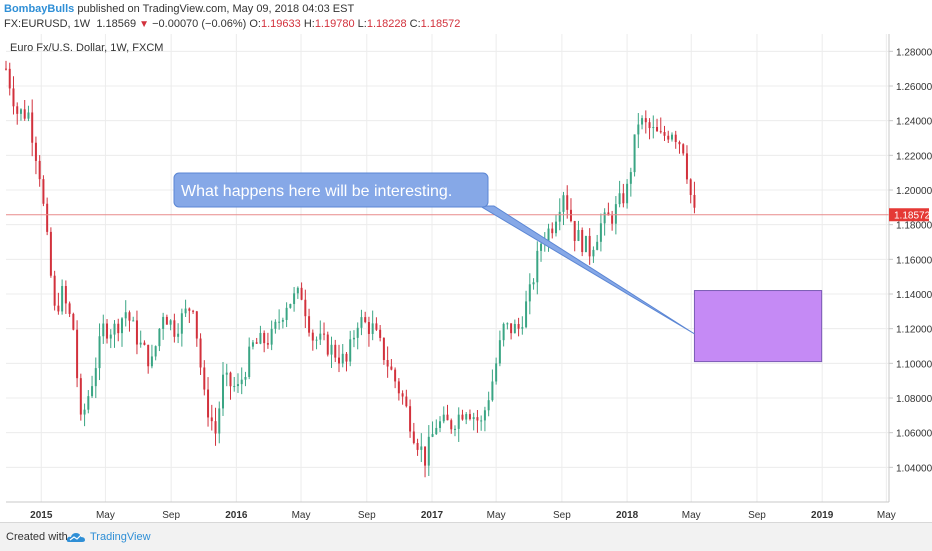 This screenshot has height=551, width=932. I want to click on open-value: 1.19633, so click(280, 24).